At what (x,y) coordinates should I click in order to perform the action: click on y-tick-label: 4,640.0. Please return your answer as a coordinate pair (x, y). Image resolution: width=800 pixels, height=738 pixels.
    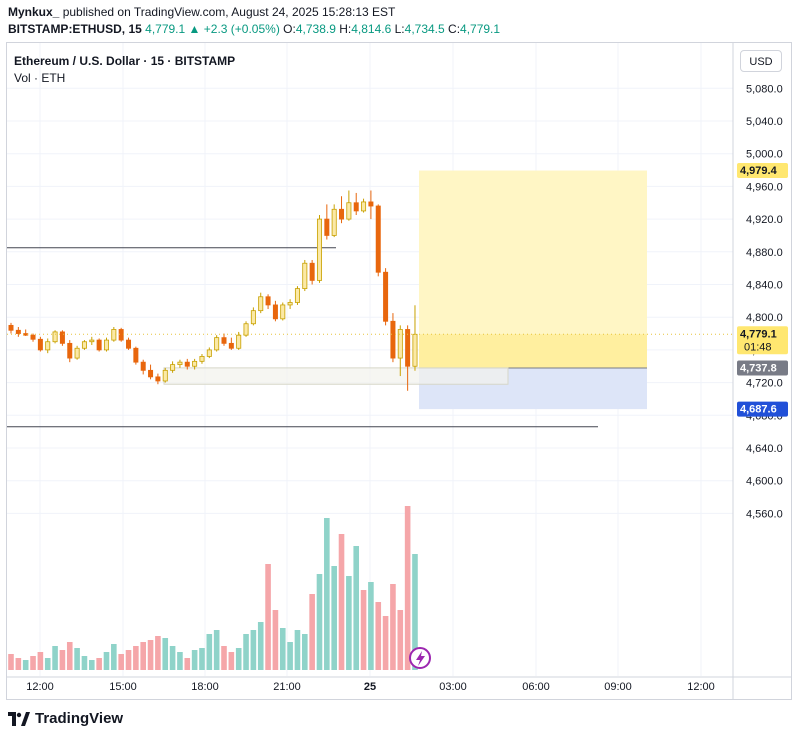
    Looking at the image, I should click on (764, 449).